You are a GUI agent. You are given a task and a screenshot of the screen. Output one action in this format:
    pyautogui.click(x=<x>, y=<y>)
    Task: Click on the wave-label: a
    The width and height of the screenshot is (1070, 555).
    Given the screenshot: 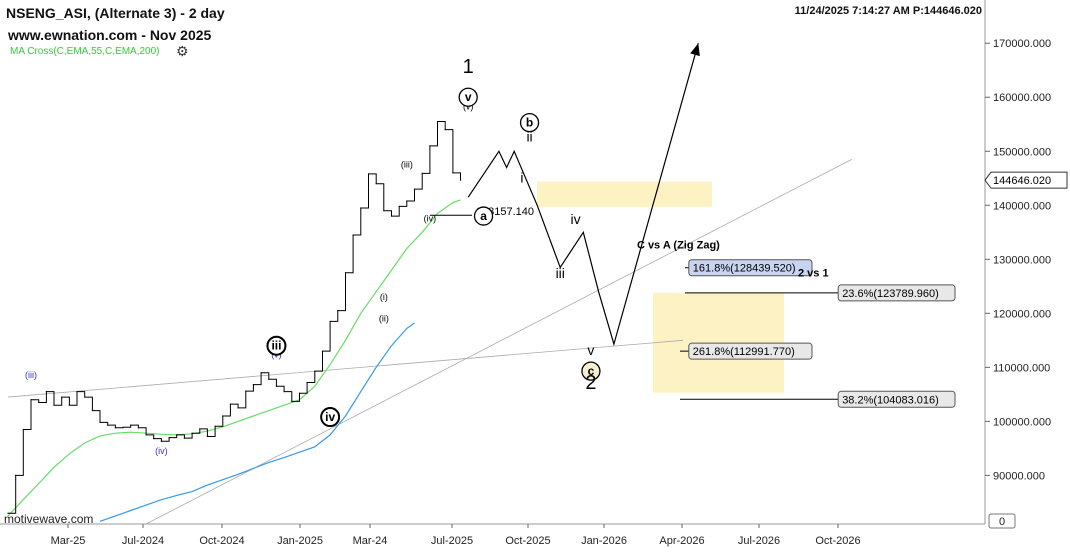 What is the action you would take?
    pyautogui.click(x=483, y=216)
    